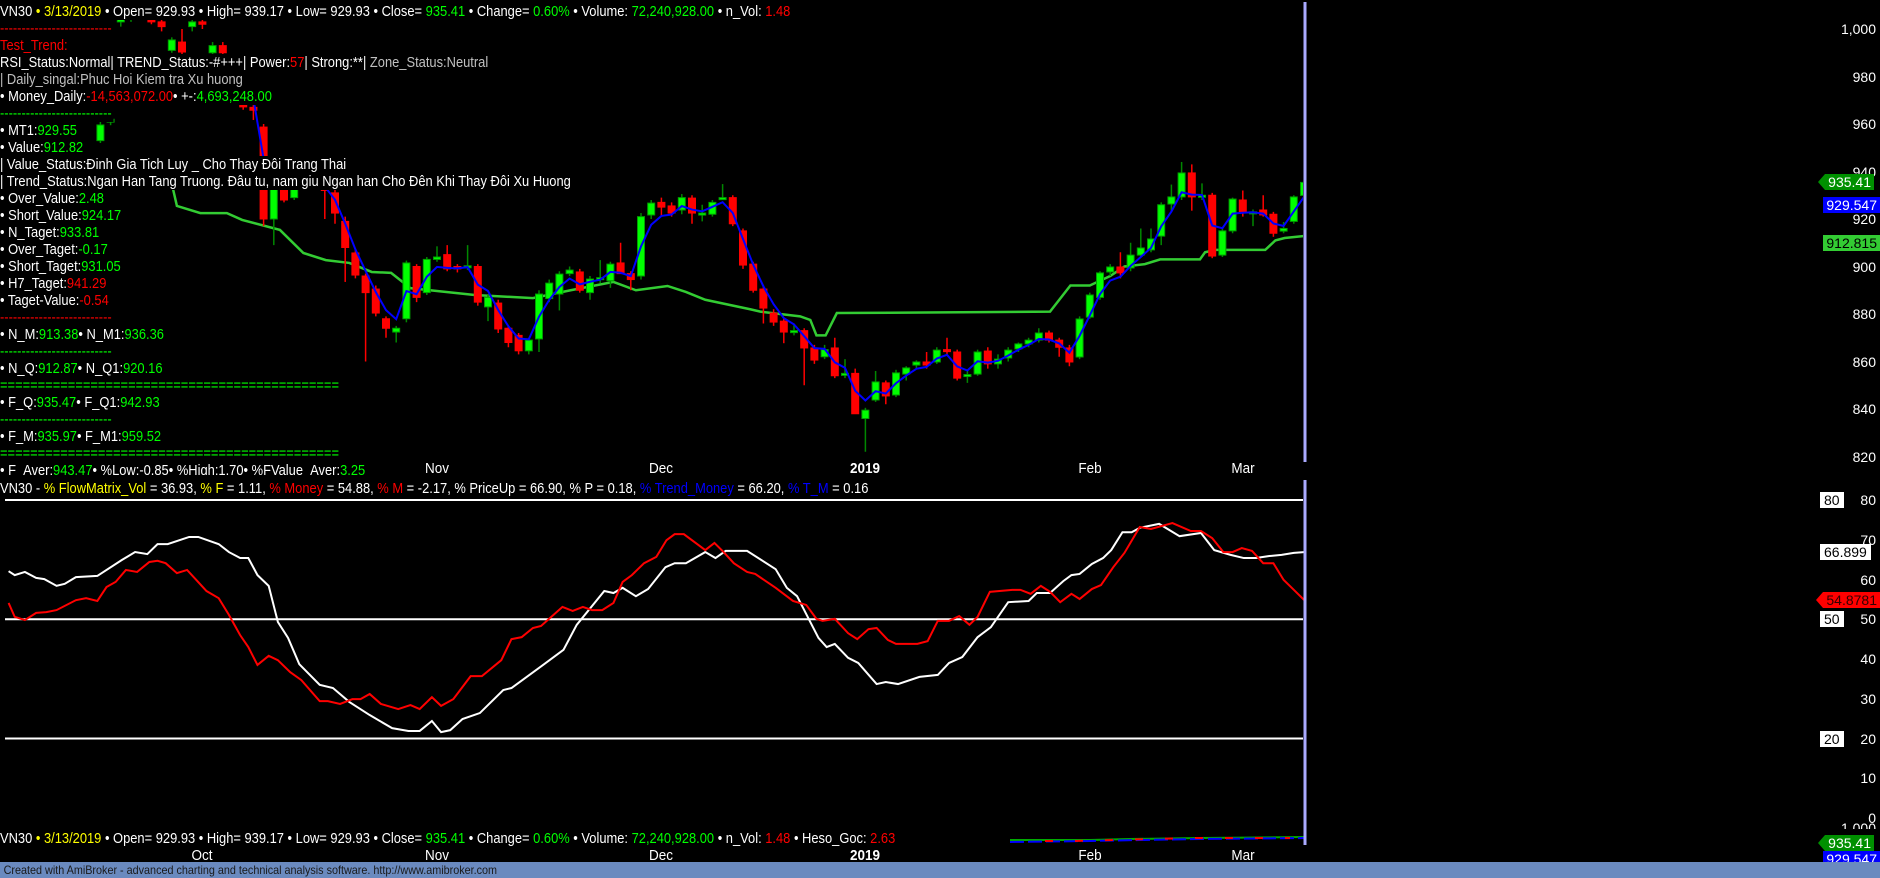  Describe the element at coordinates (1868, 659) in the screenshot. I see `flow-axis-tick: 40` at that location.